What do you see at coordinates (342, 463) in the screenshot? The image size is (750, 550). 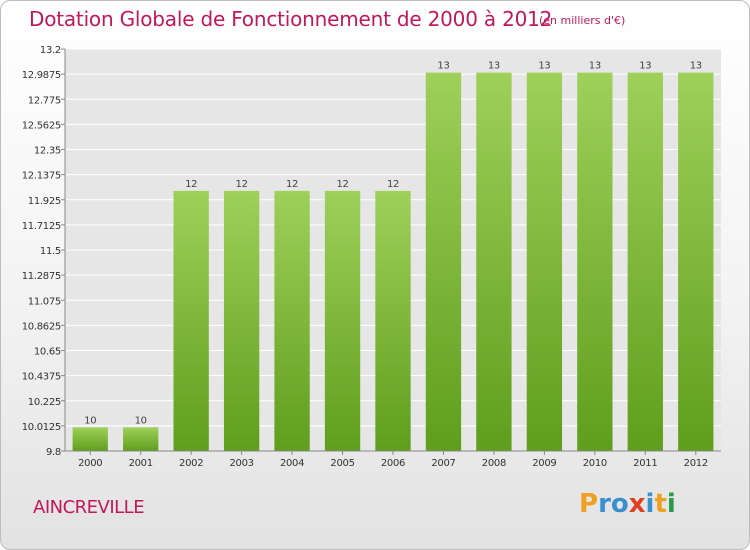 I see `x-tick-label: 2005` at bounding box center [342, 463].